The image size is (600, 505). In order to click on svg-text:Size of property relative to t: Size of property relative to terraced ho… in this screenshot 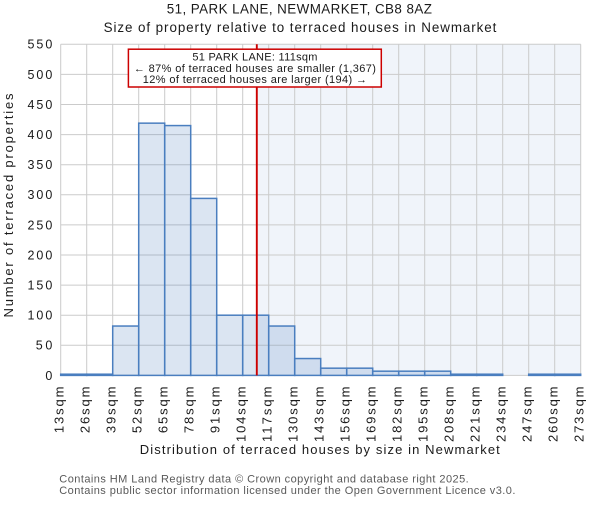, I will do `click(300, 27)`.